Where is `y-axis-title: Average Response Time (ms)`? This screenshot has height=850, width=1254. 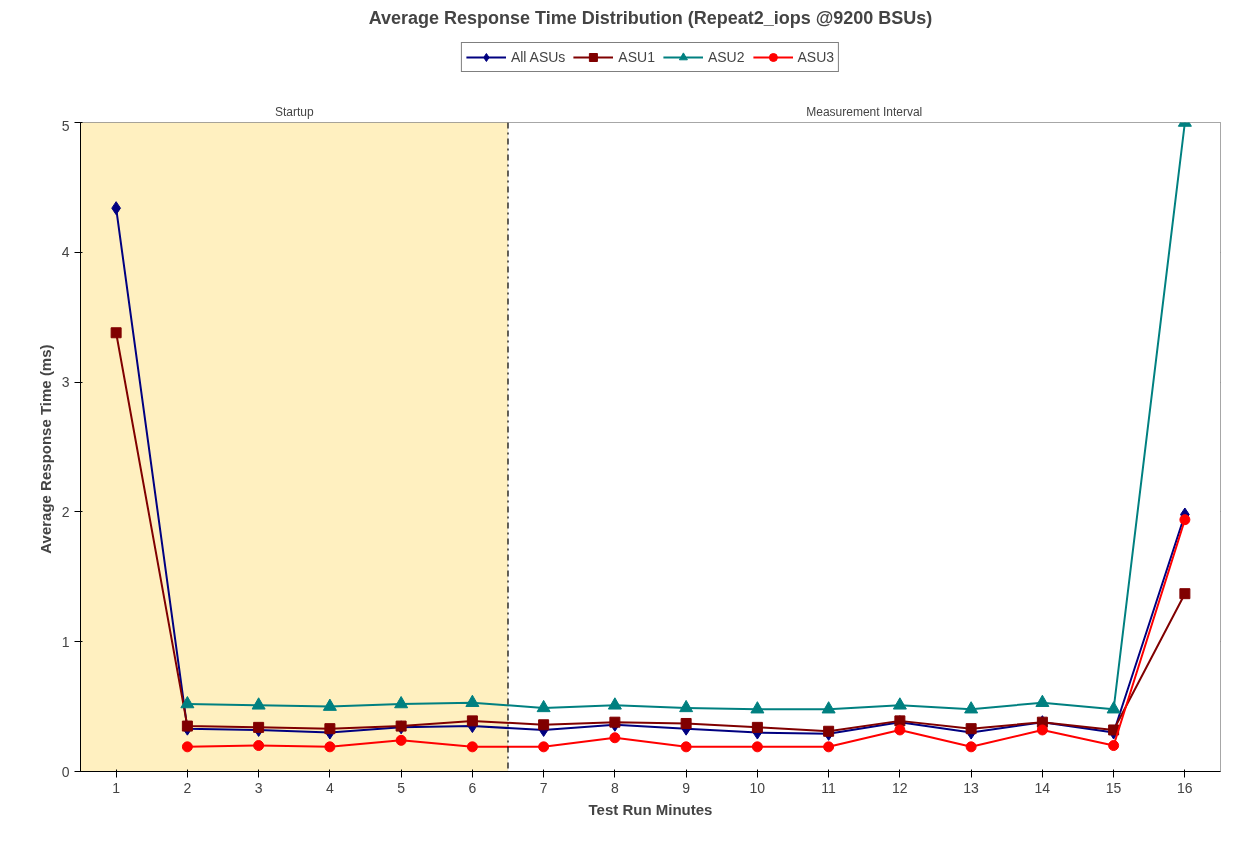
y-axis-title: Average Response Time (ms) is located at coordinates (45, 449).